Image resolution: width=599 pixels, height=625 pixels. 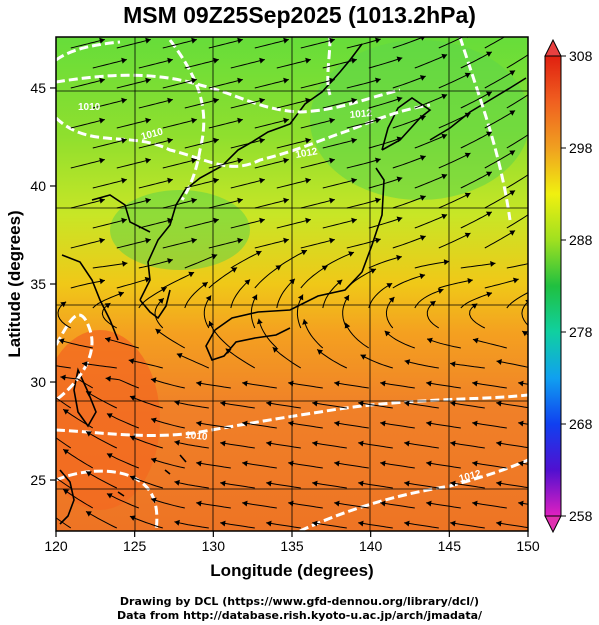 What do you see at coordinates (214, 546) in the screenshot?
I see `x-tick-label: 130` at bounding box center [214, 546].